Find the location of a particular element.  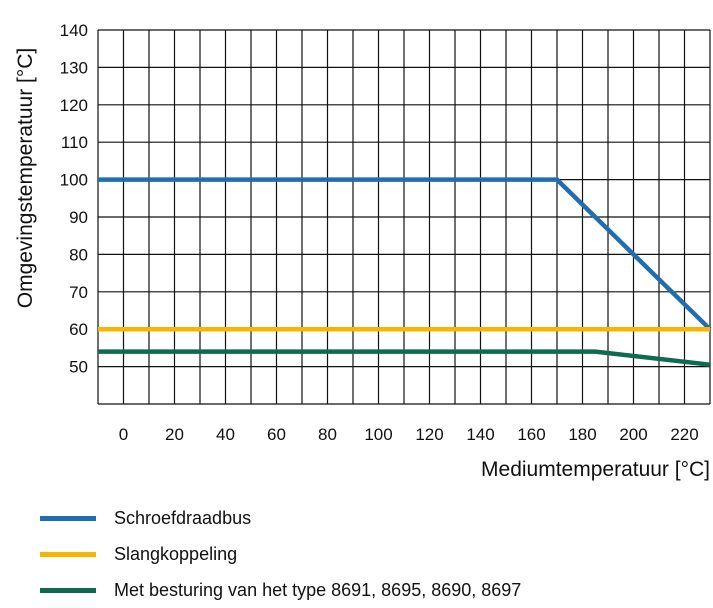

x-tick-label: 80 is located at coordinates (327, 434).